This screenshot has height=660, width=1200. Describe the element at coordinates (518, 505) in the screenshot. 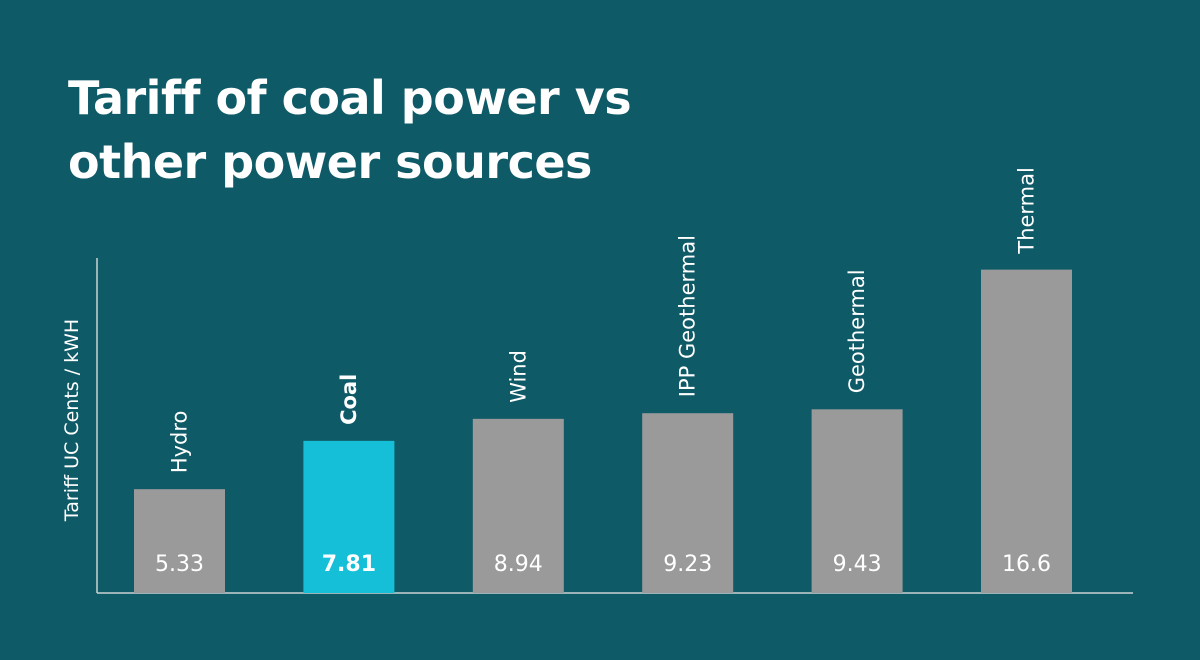

I see `bar-wind` at that location.